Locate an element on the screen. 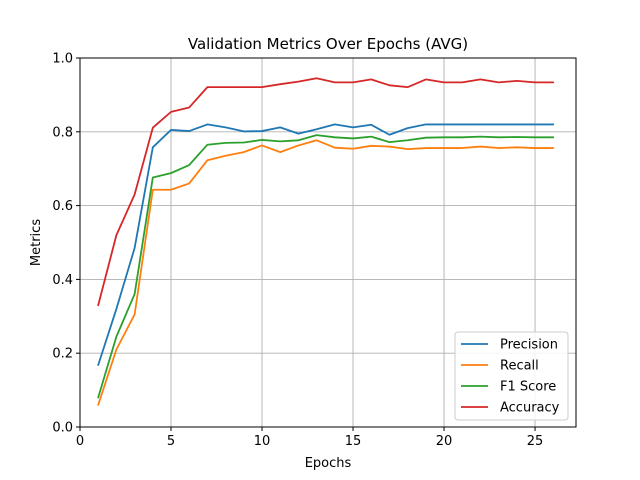 The width and height of the screenshot is (640, 480). y-tick-label: 0.8 is located at coordinates (62, 132).